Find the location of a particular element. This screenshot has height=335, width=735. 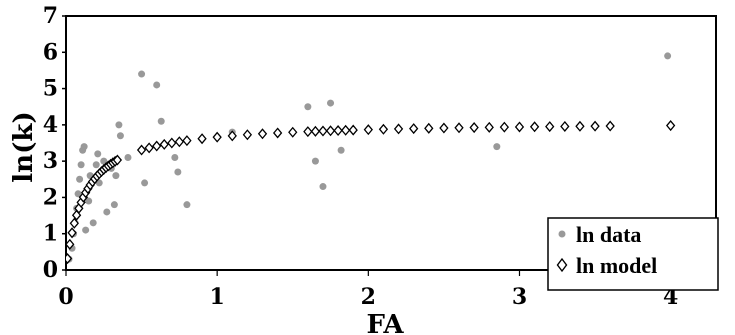

x-tick-label: 1 is located at coordinates (217, 297).